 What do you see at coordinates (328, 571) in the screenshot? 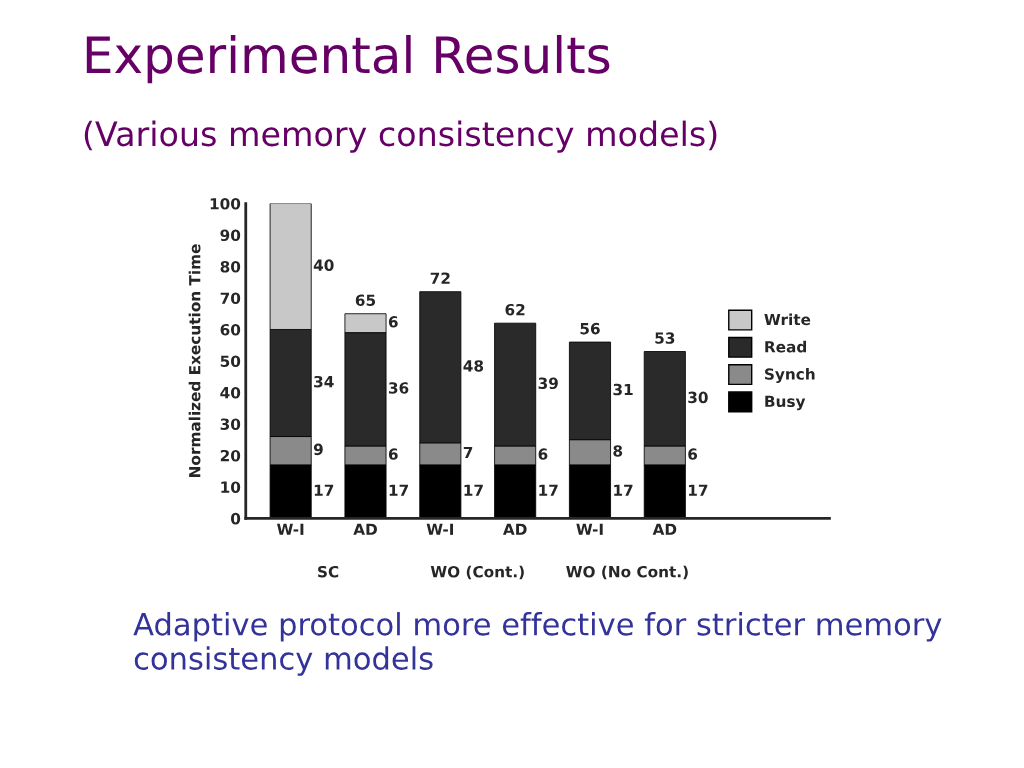
I see `text: SC` at bounding box center [328, 571].